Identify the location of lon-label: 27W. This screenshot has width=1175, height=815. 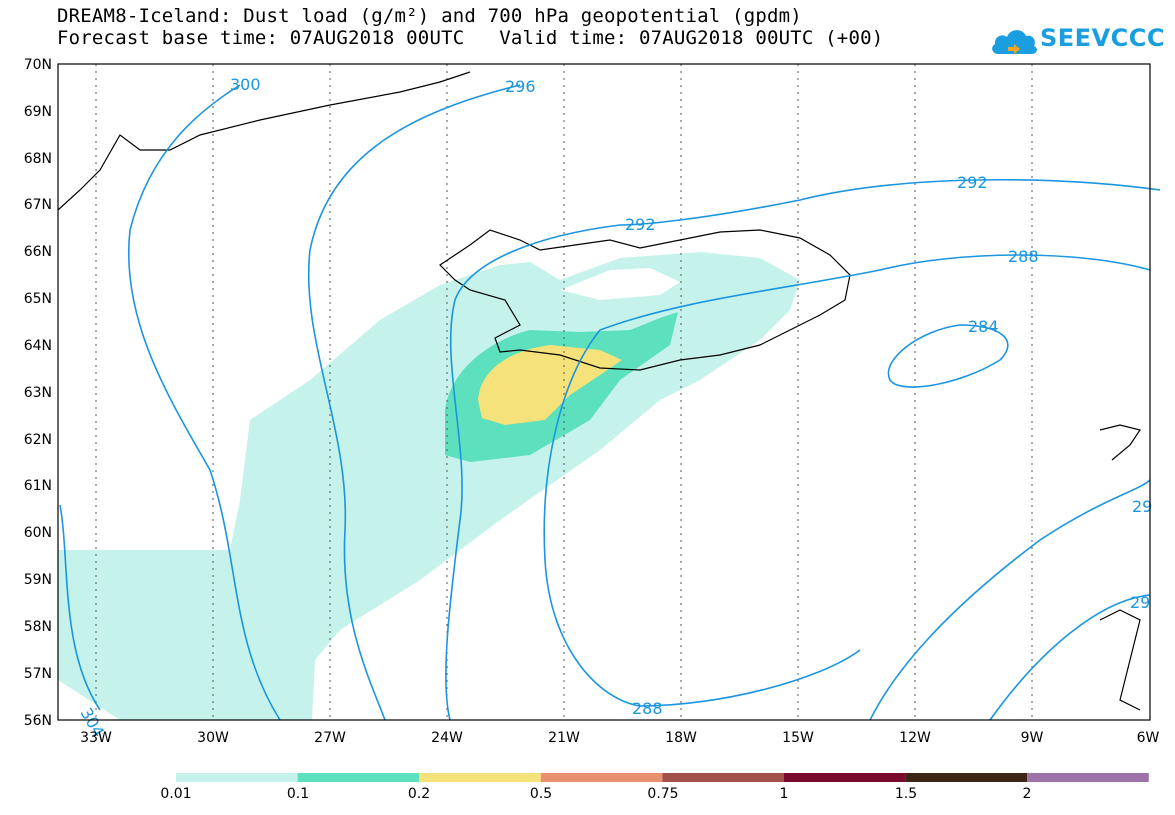
(330, 738).